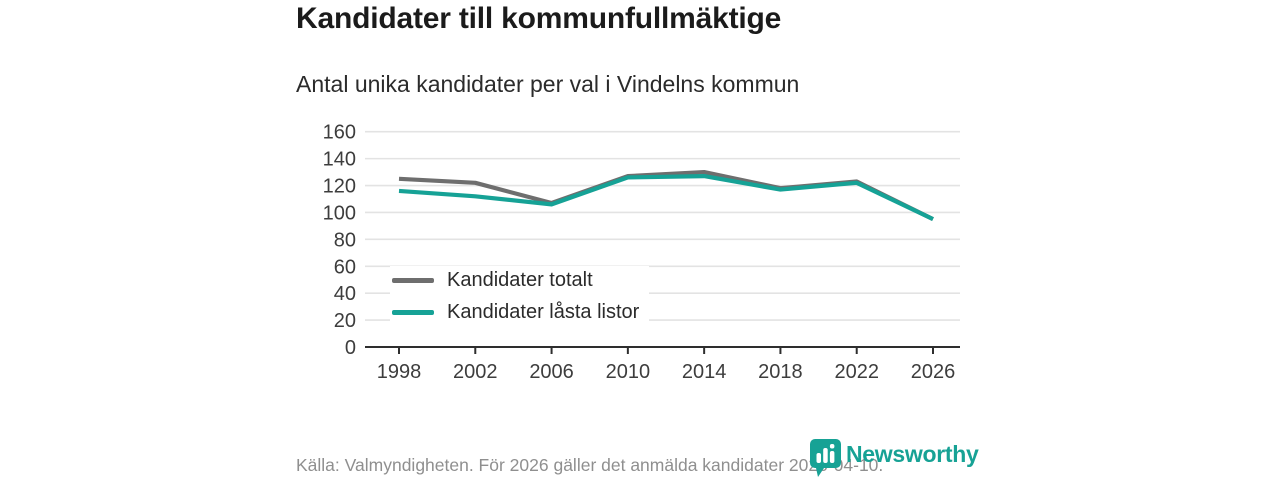  Describe the element at coordinates (345, 267) in the screenshot. I see `y-axis-tick-label: 60` at that location.